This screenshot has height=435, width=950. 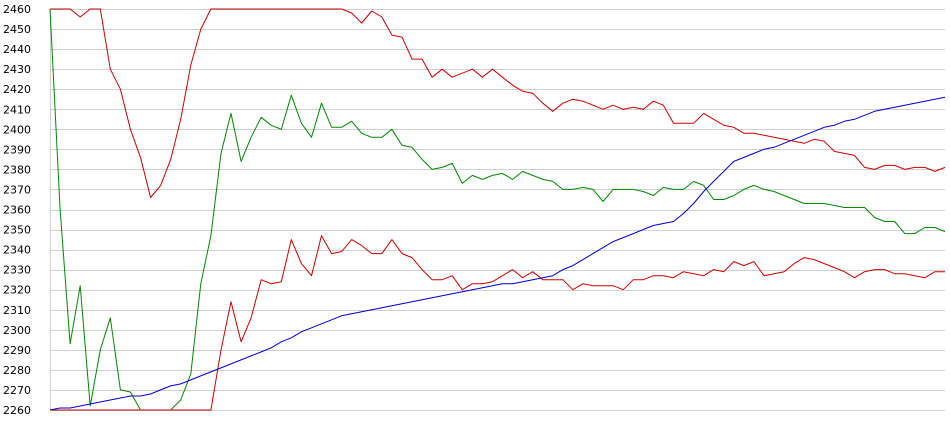 I want to click on y-tick-label: 2350, so click(x=17, y=230).